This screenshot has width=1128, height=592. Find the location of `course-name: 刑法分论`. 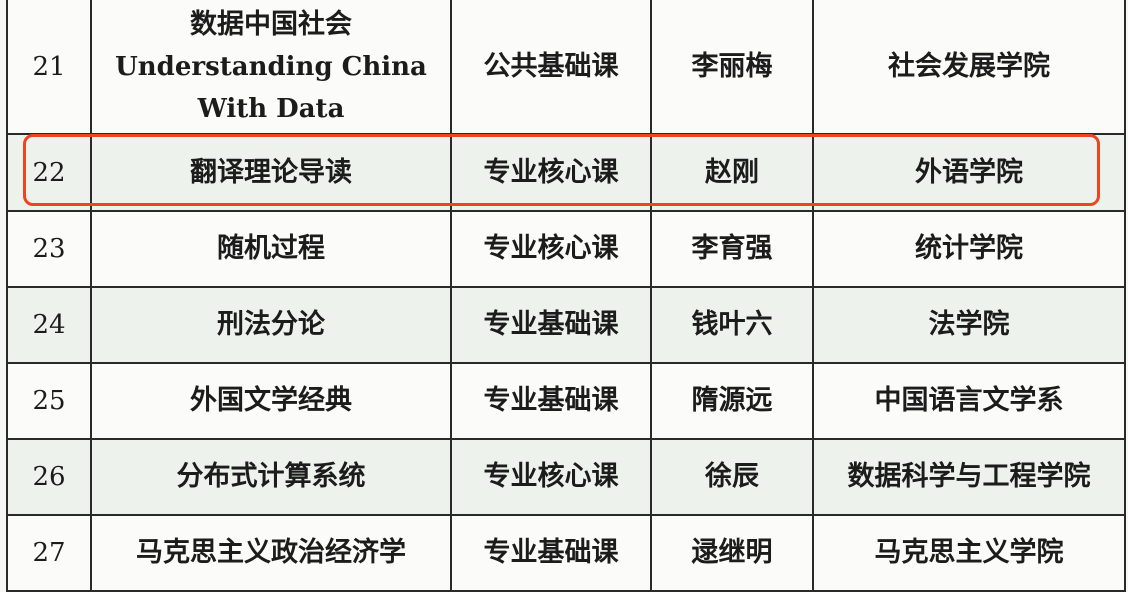

course-name: 刑法分论 is located at coordinates (271, 325).